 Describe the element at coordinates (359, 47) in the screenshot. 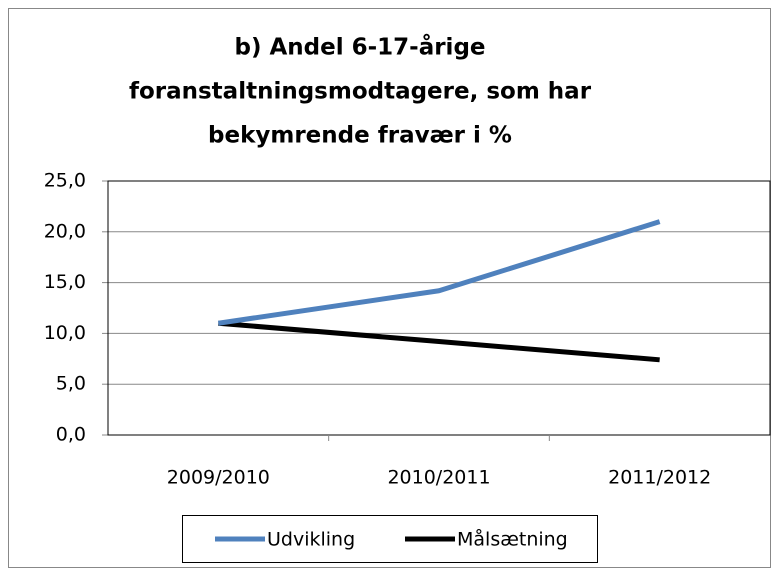

I see `chart-title: b) Andel 6-17-årige` at that location.